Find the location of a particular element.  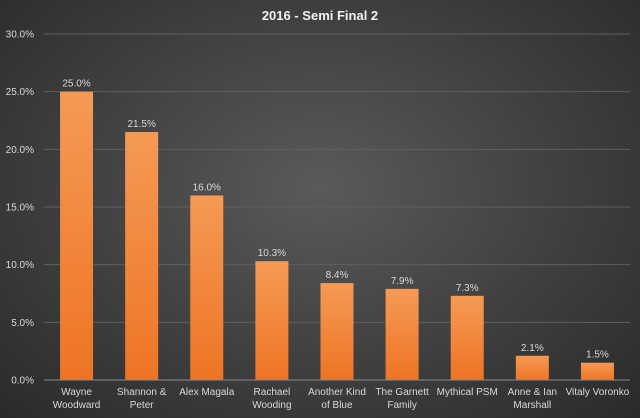

x-category-label: The Garnett Family is located at coordinates (402, 399).